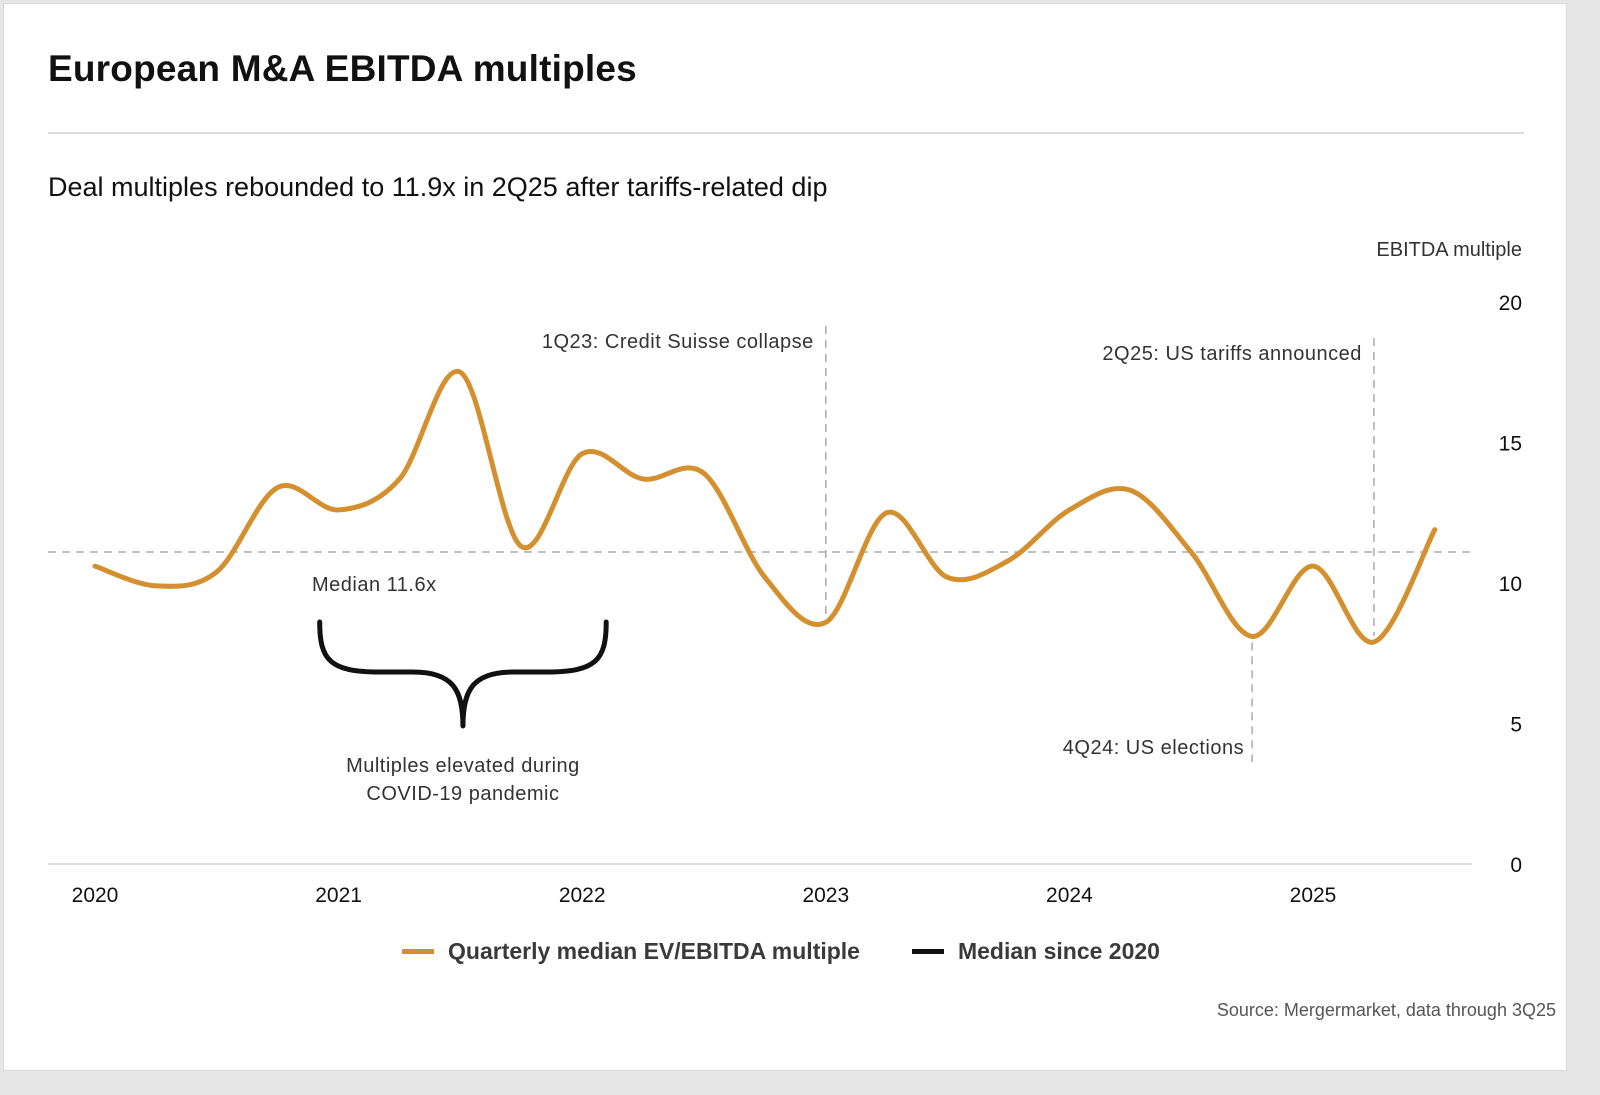 Image resolution: width=1600 pixels, height=1095 pixels. Describe the element at coordinates (1449, 250) in the screenshot. I see `y-axis-title: EBITDA multiple` at that location.